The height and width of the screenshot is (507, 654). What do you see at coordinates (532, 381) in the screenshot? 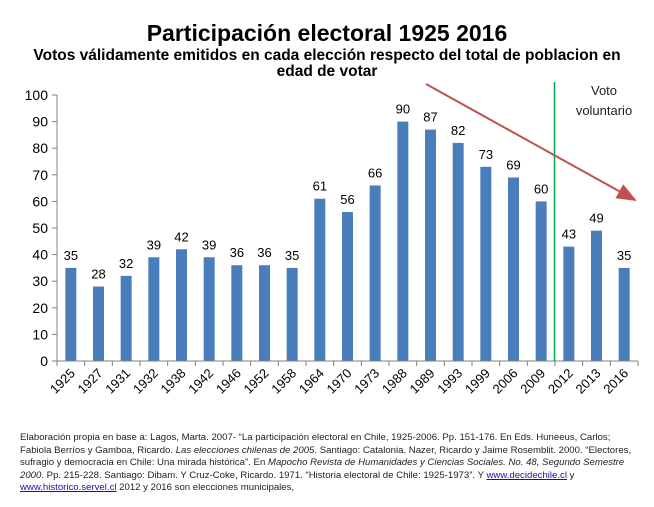
I see `x-tick-label: 2009` at bounding box center [532, 381].